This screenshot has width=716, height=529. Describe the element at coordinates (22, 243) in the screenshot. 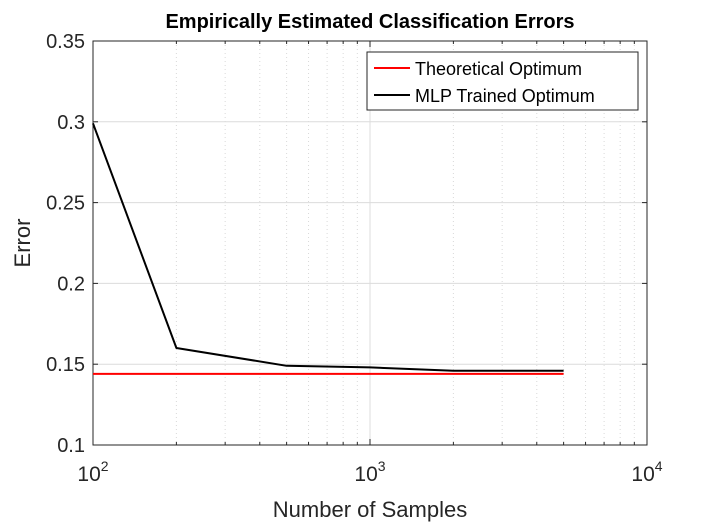

I see `y-axis-label: Error` at that location.